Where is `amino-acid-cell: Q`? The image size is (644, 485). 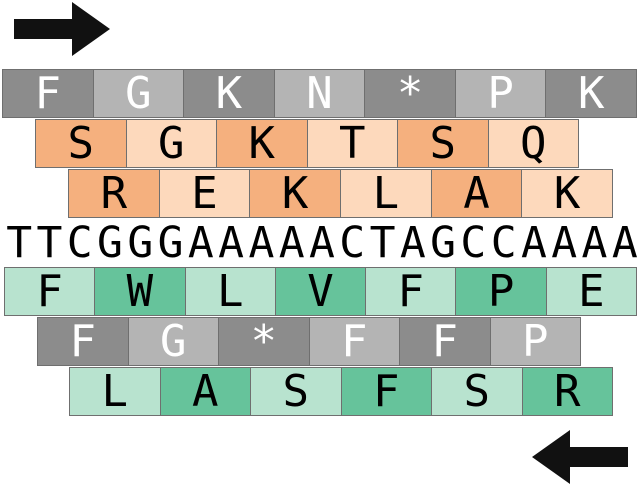 amino-acid-cell: Q is located at coordinates (533, 143).